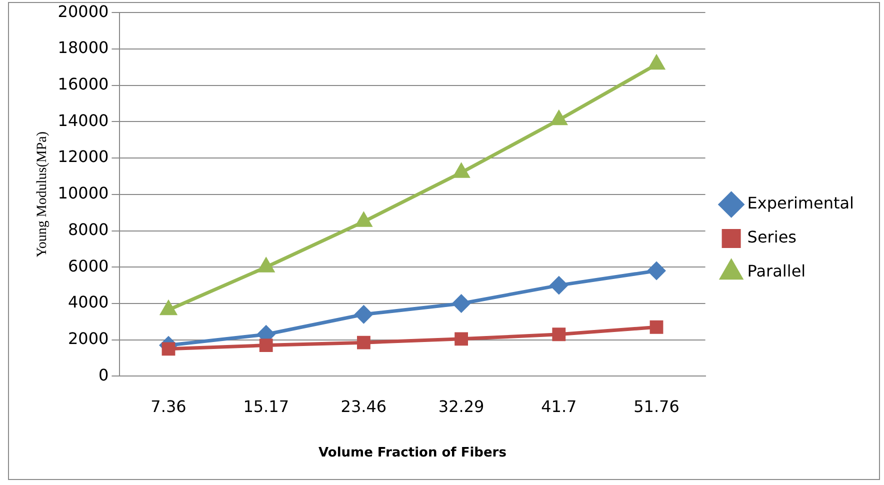 The image size is (884, 485). Describe the element at coordinates (266, 406) in the screenshot. I see `x-tick-label: 15.17` at that location.